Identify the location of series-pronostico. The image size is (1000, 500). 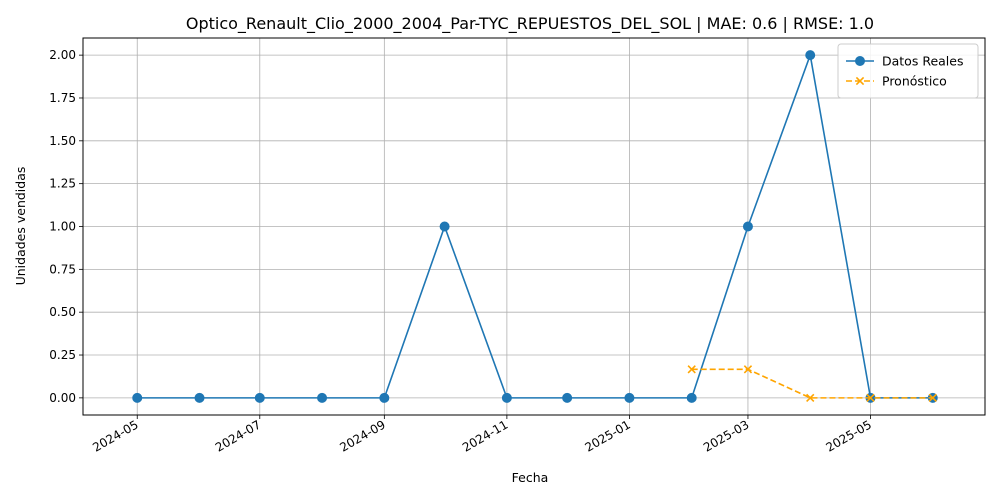
(812, 384).